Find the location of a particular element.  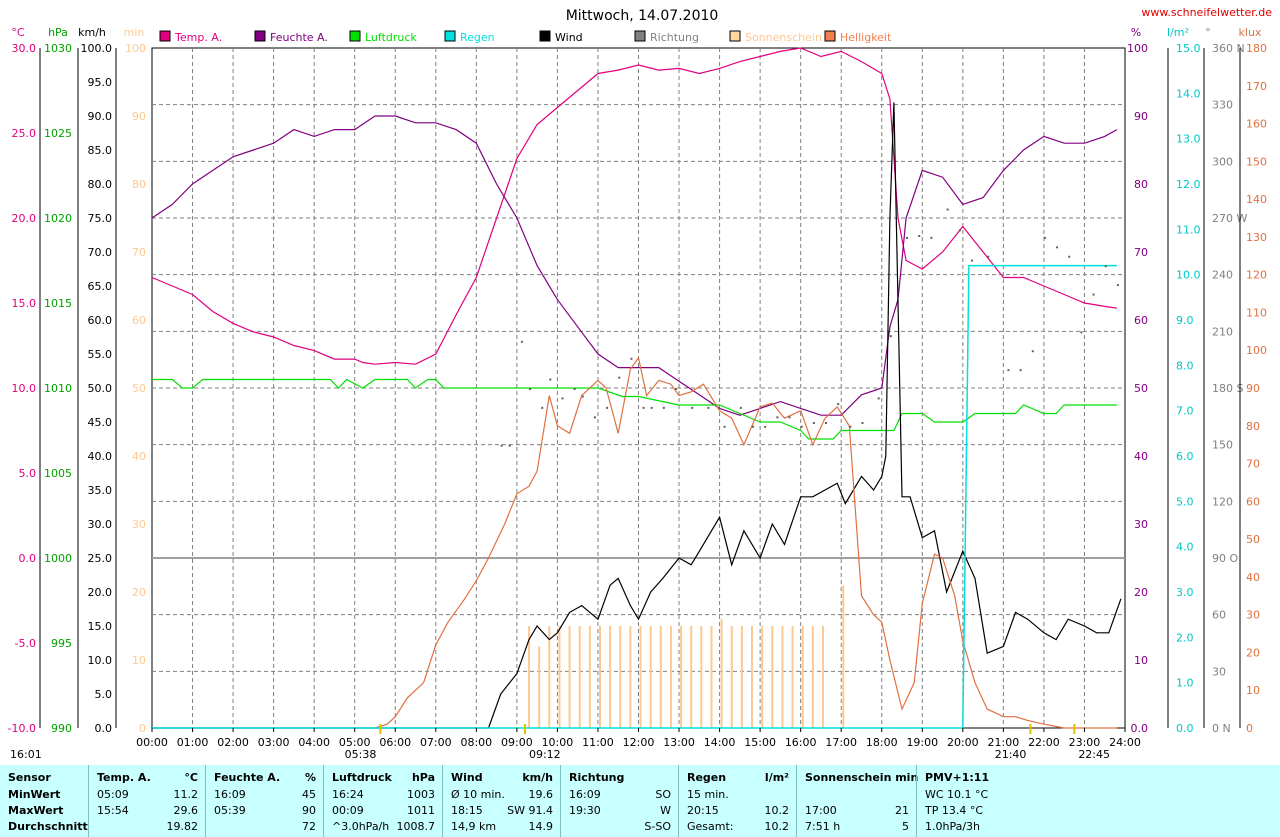

panel-cell-value: 1003 is located at coordinates (421, 794).